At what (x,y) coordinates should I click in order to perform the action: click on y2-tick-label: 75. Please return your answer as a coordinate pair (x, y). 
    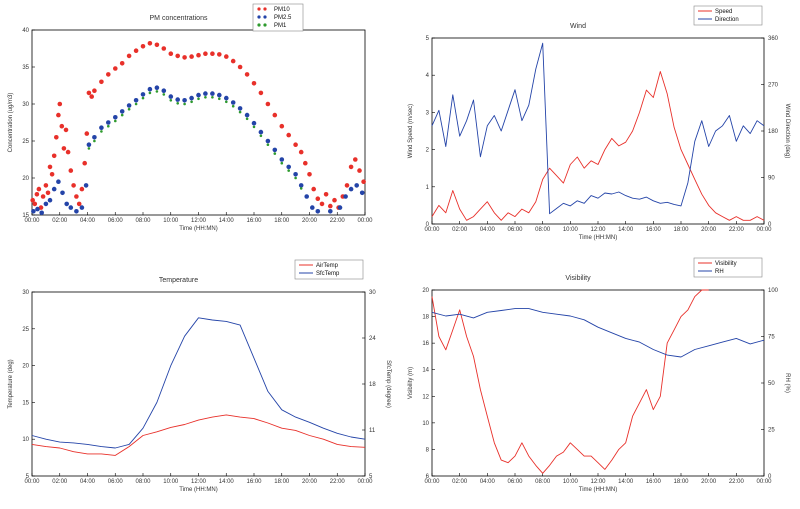
    Looking at the image, I should click on (771, 338).